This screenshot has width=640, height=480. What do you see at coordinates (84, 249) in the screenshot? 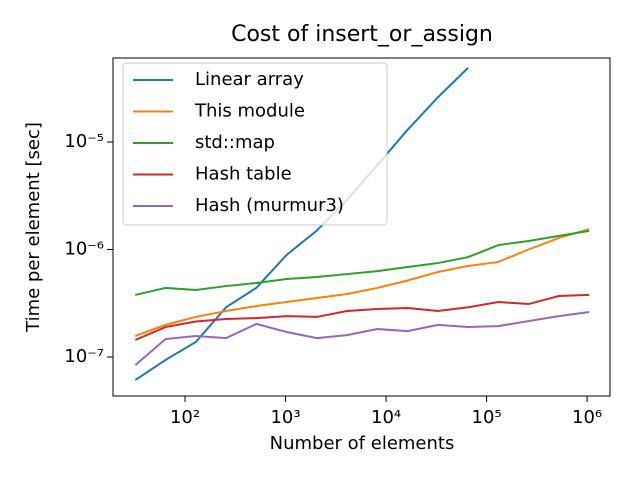
I see `y-tick-label: 10⁻⁶` at bounding box center [84, 249].